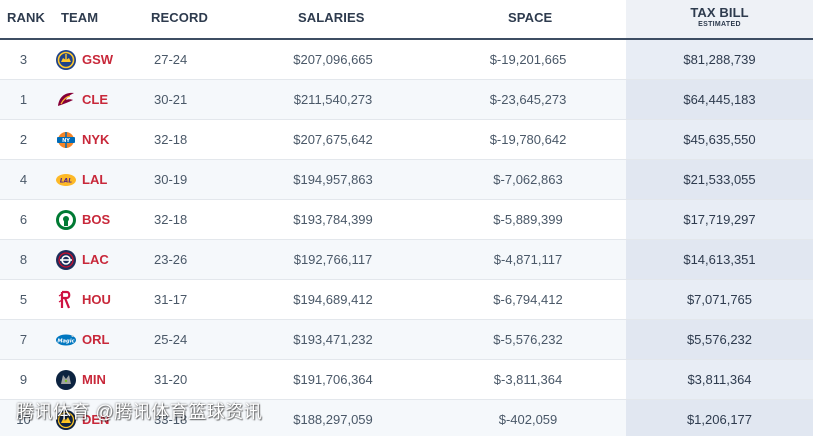 This screenshot has width=813, height=436. What do you see at coordinates (171, 419) in the screenshot?
I see `record-cell: 33-18` at bounding box center [171, 419].